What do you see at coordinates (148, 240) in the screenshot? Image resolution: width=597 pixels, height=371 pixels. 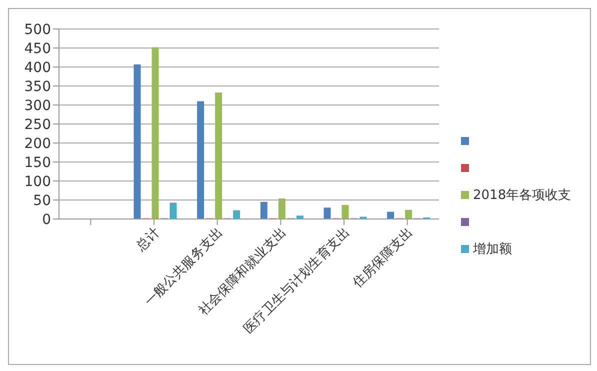 I see `x-tick-label: 总计` at bounding box center [148, 240].